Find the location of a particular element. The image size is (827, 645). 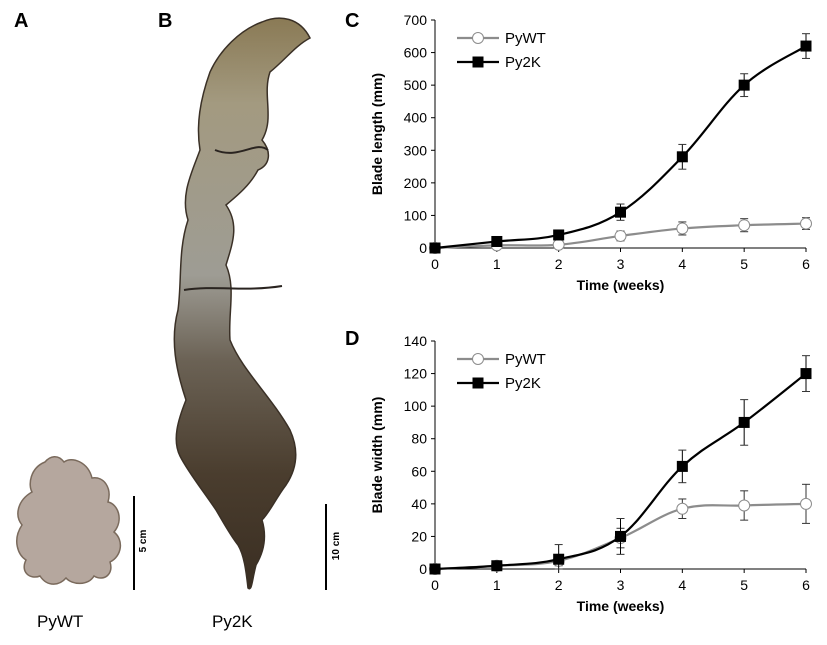

chart-c-x-tick-label: 5 is located at coordinates (744, 264).